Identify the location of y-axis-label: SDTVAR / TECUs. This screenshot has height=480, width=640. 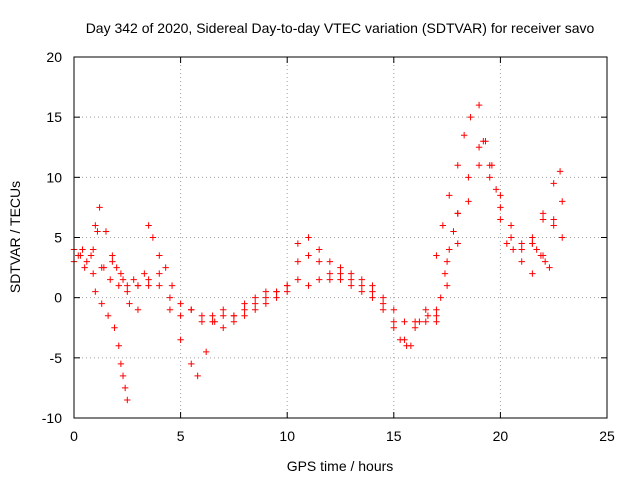
(15, 237).